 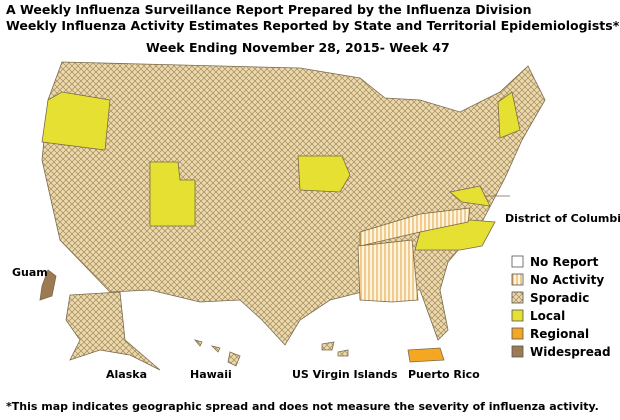 I want to click on dc-label: District of Columbia, so click(x=562, y=218).